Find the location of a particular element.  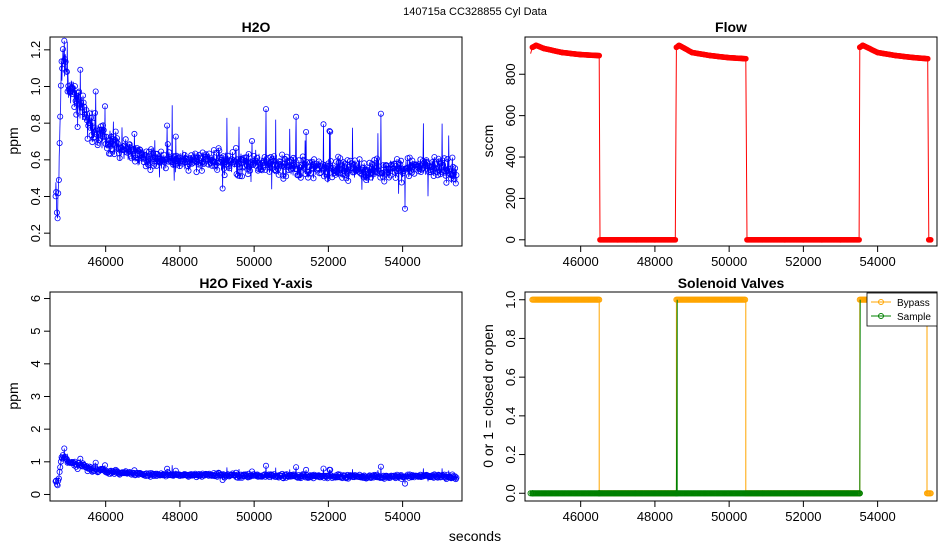

legend-marker-sample is located at coordinates (881, 316).